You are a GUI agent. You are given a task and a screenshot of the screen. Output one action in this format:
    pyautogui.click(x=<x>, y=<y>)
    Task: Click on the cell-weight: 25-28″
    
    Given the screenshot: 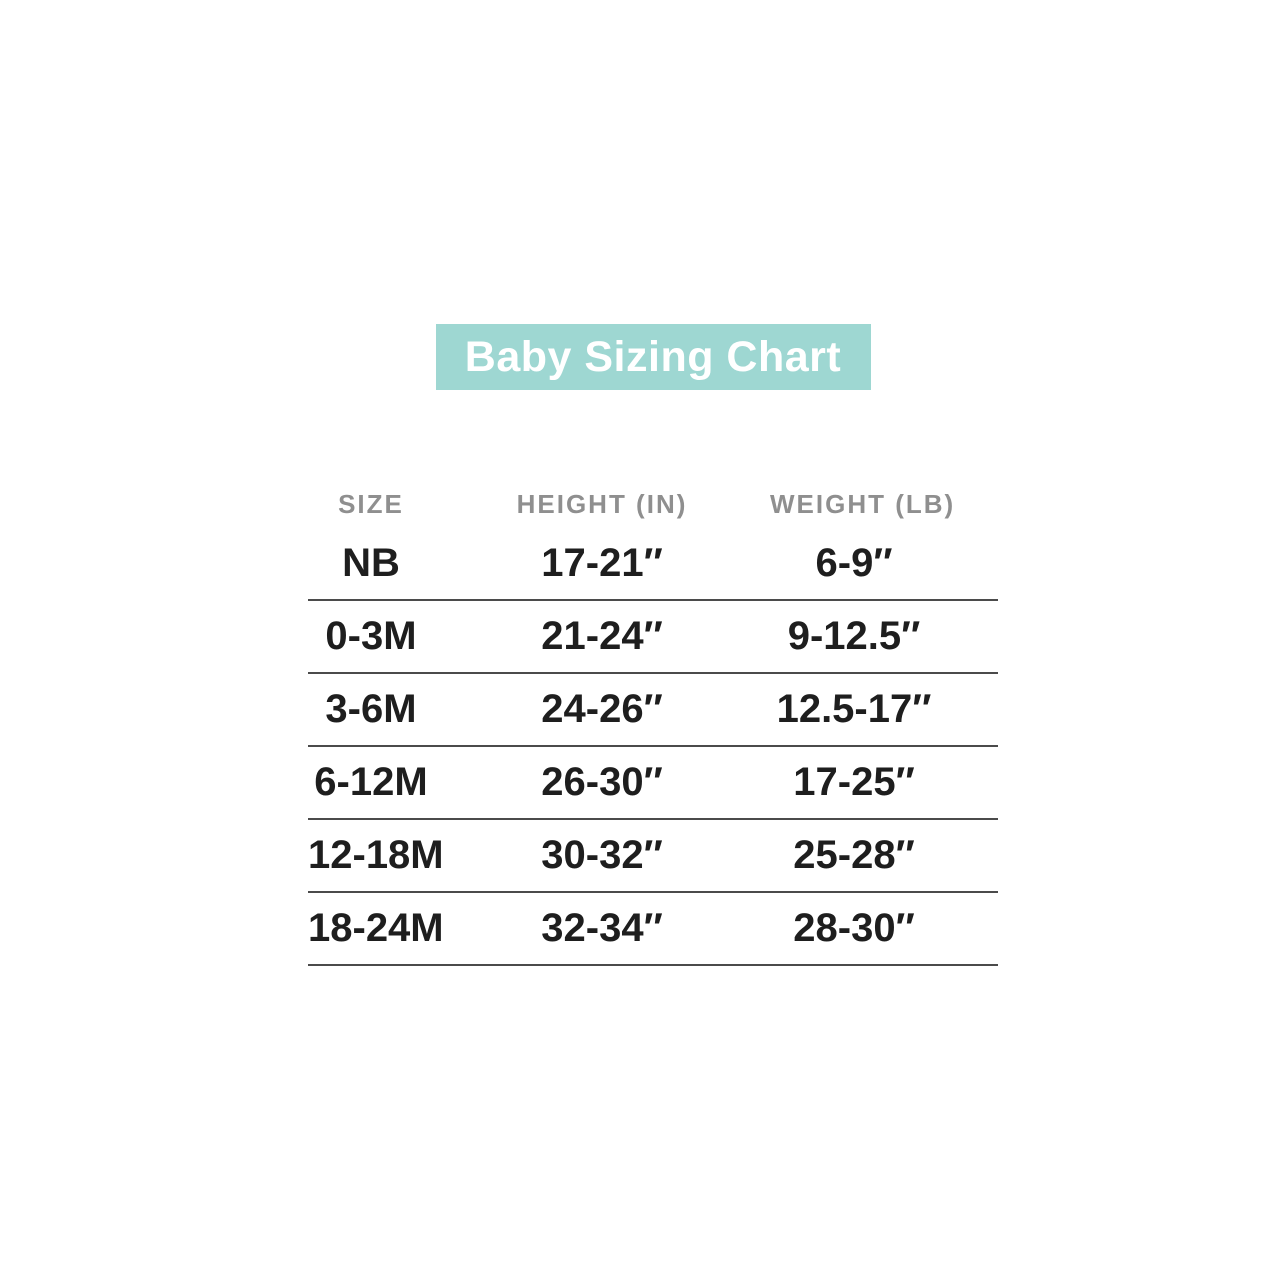 What is the action you would take?
    pyautogui.click(x=854, y=855)
    